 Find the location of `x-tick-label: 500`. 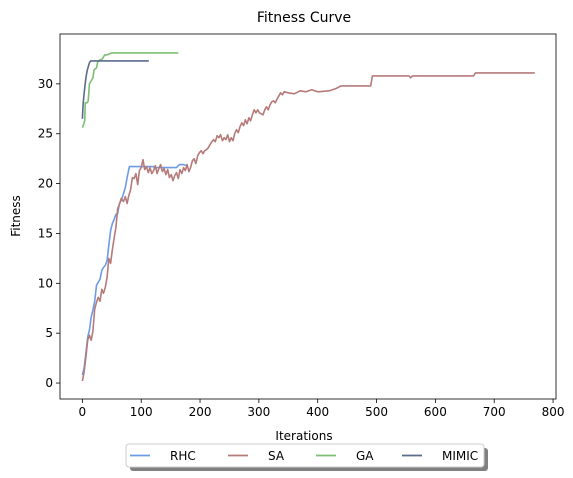

x-tick-label: 500 is located at coordinates (376, 412).